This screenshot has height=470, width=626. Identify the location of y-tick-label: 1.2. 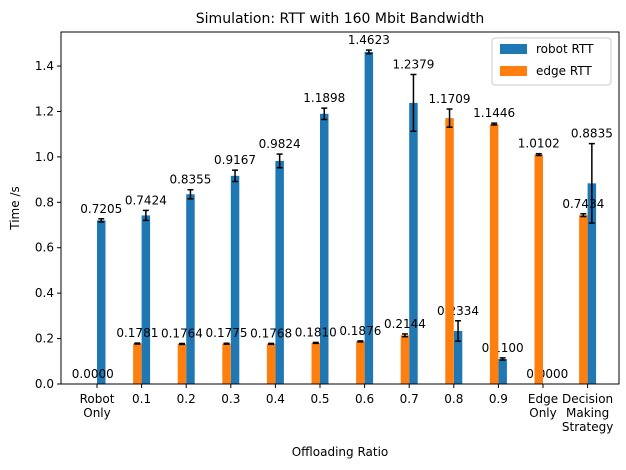
(44, 111).